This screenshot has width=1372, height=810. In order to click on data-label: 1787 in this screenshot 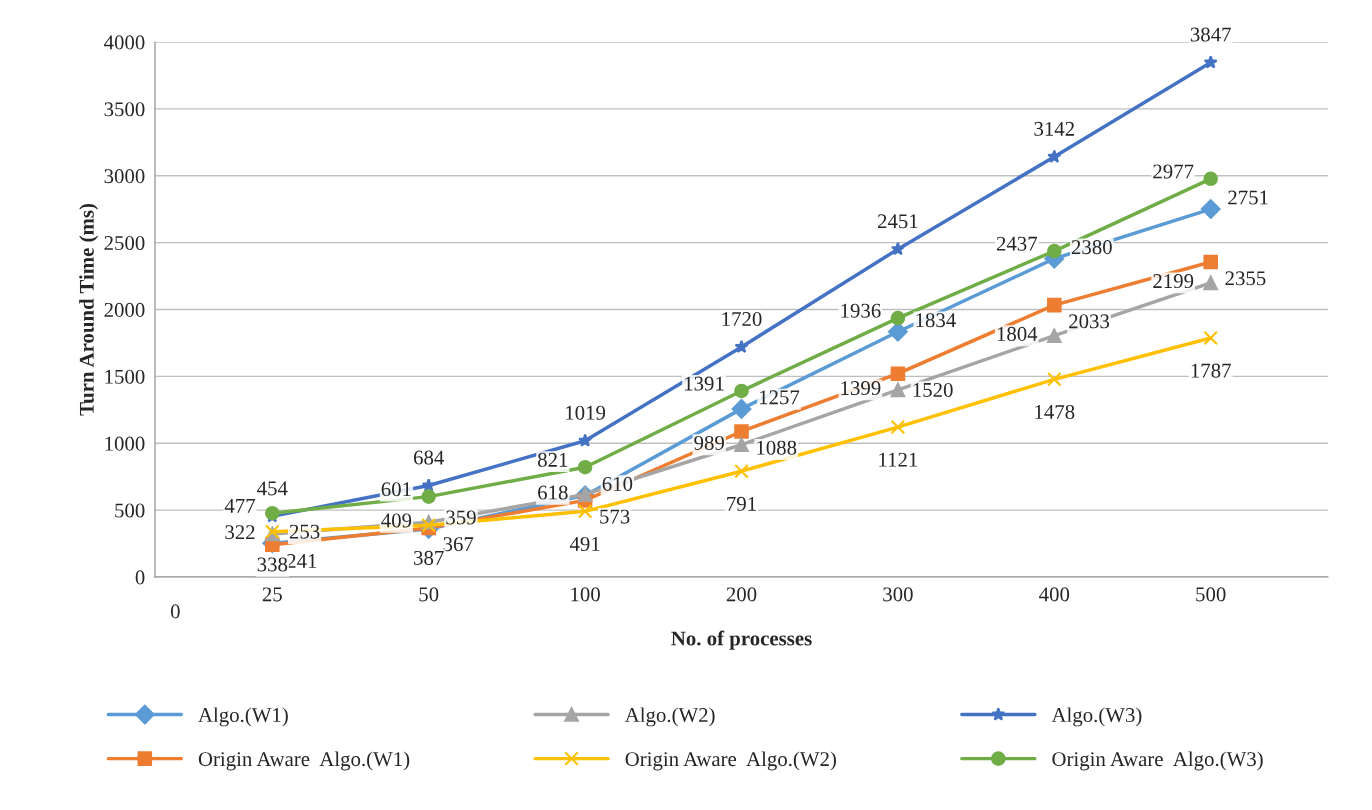, I will do `click(1211, 370)`.